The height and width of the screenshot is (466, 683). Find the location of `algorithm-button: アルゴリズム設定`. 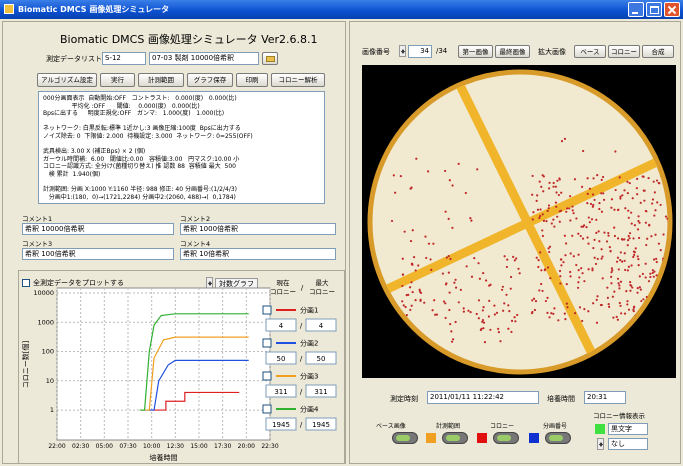

algorithm-button: アルゴリズム設定 is located at coordinates (67, 80).